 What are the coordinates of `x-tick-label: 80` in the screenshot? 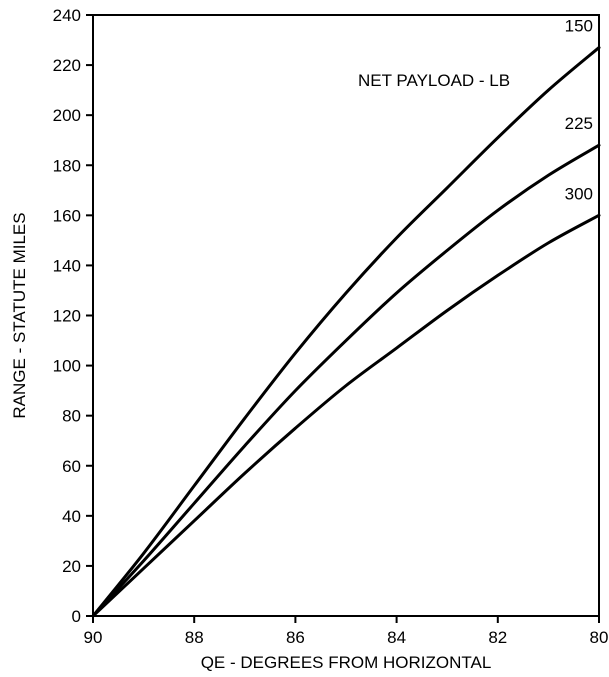 It's located at (599, 637).